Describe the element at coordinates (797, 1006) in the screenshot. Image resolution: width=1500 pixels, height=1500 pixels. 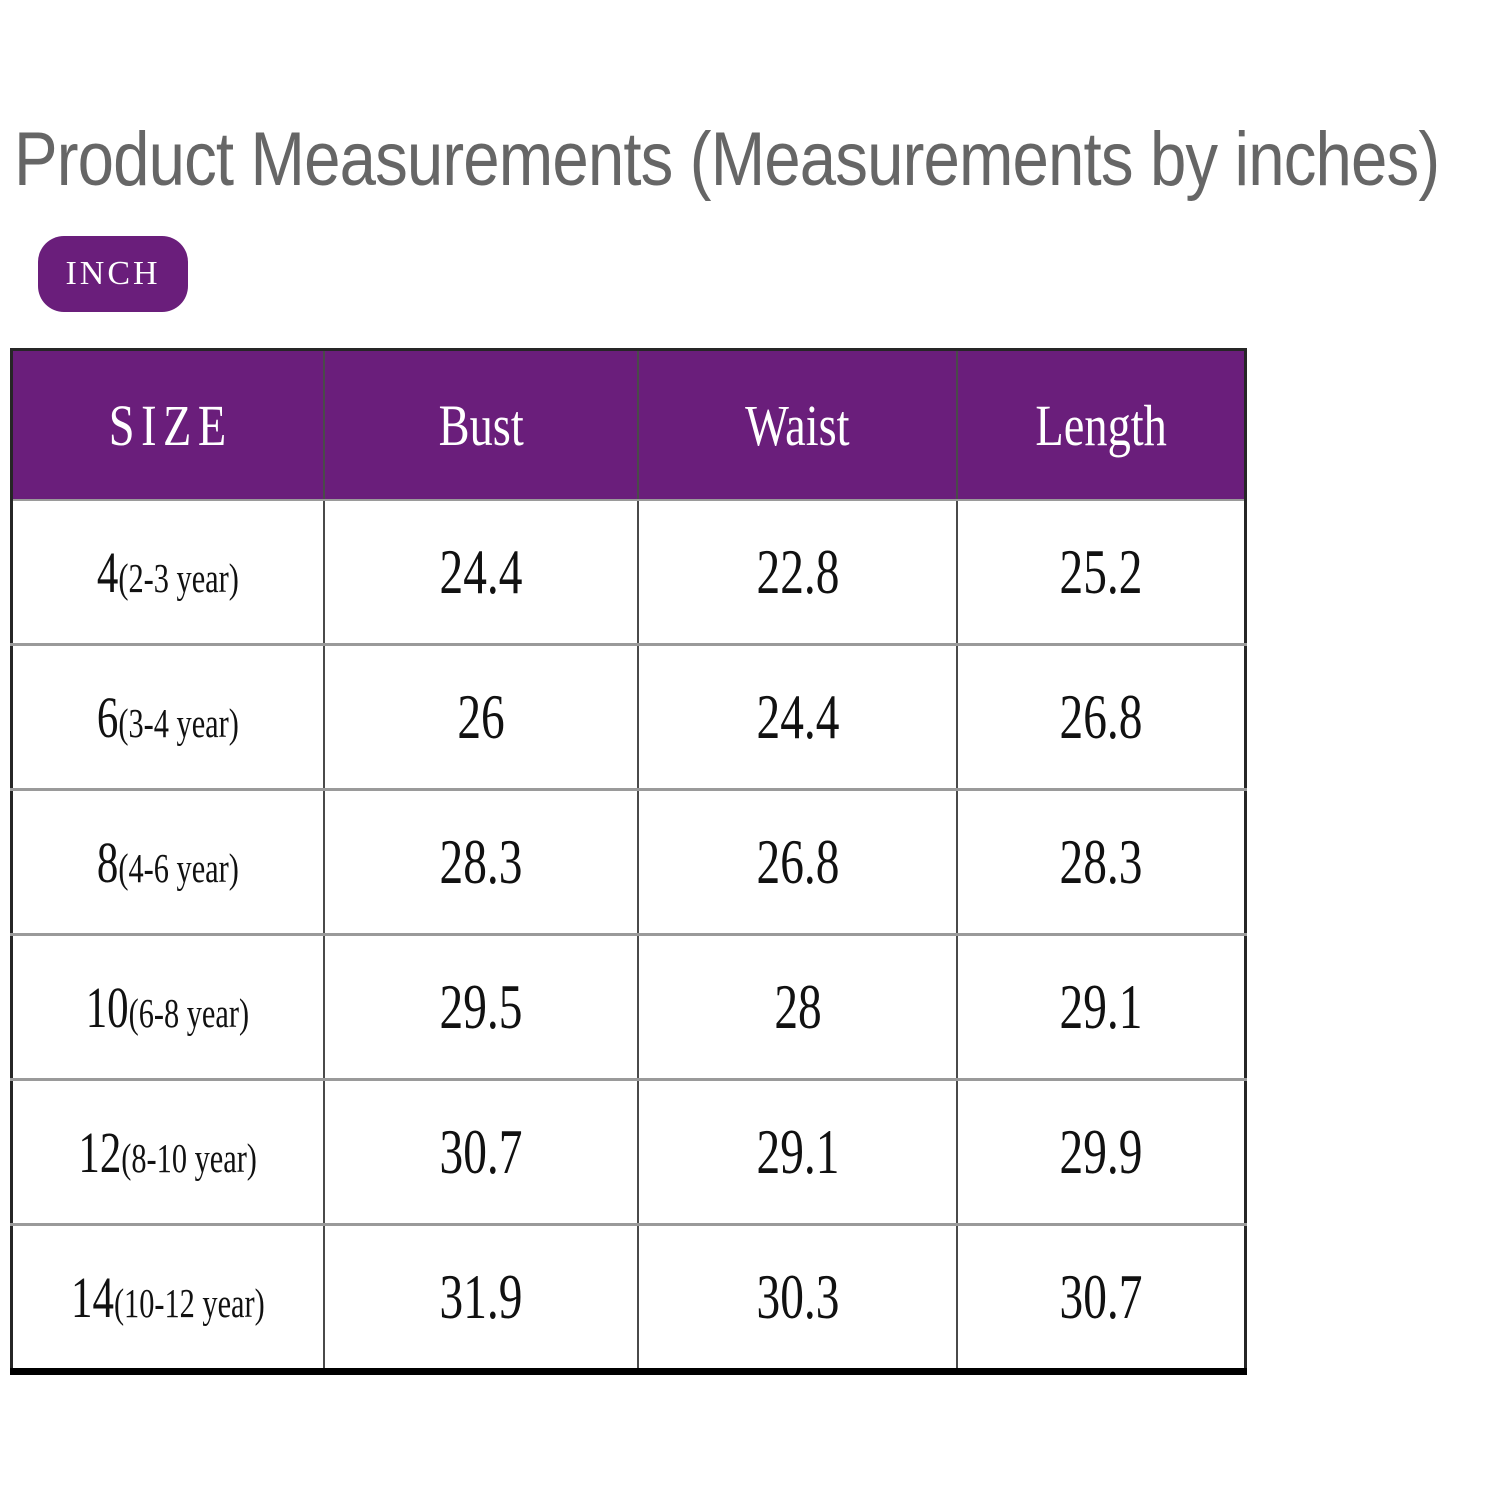
I see `waist-cell: 28` at that location.